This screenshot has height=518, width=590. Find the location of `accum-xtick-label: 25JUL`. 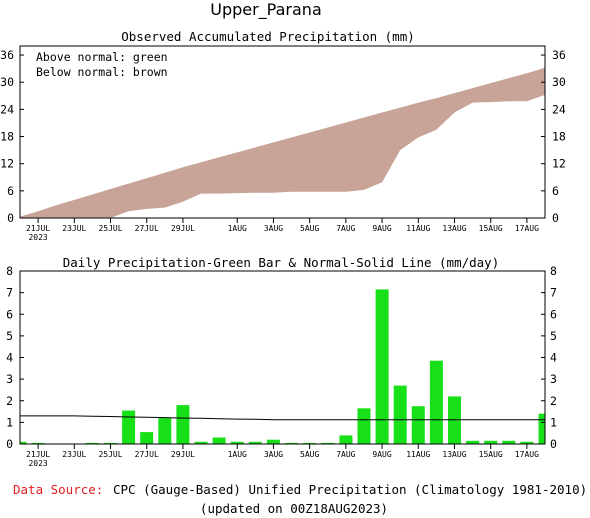

accum-xtick-label: 25JUL is located at coordinates (110, 228).